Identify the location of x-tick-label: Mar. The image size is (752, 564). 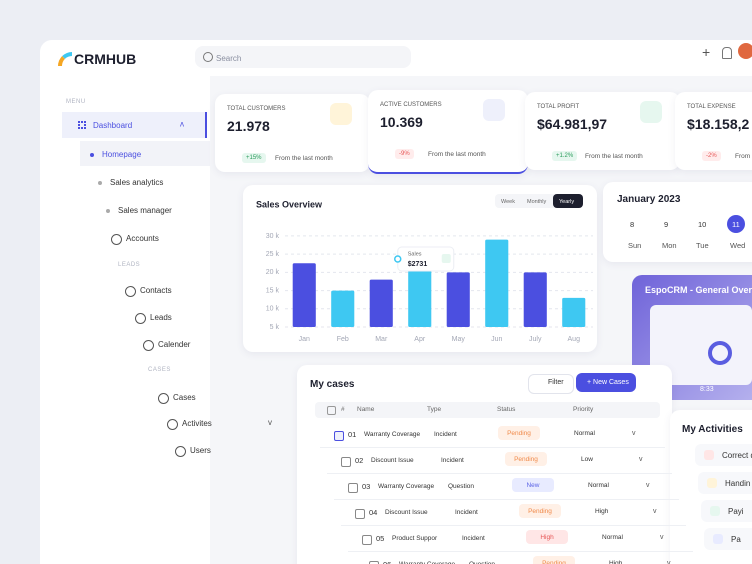
(381, 339).